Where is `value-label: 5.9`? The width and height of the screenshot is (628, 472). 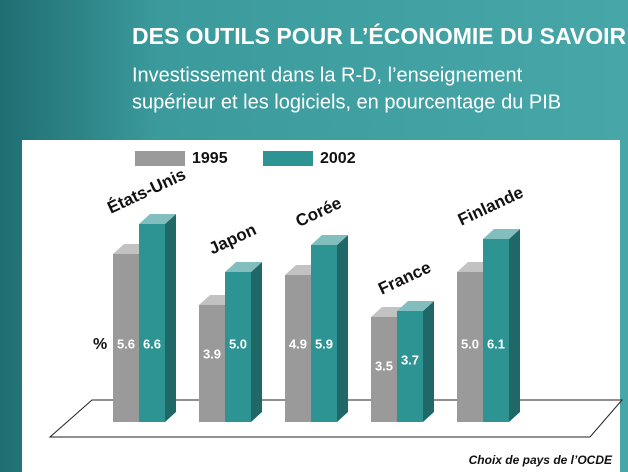 value-label: 5.9 is located at coordinates (324, 343).